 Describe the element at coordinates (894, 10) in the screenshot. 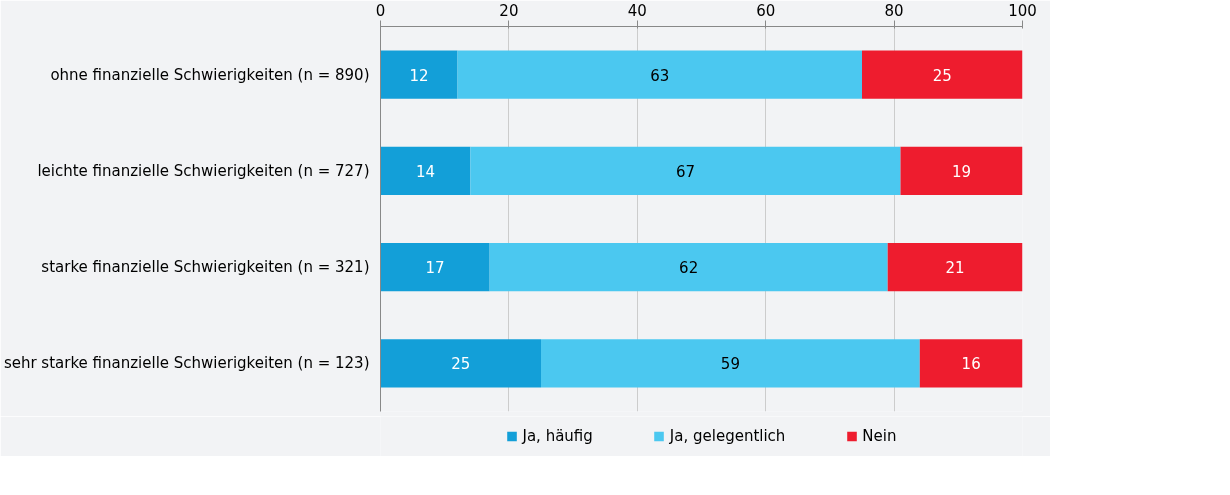

I see `x-tick-label: 80` at that location.